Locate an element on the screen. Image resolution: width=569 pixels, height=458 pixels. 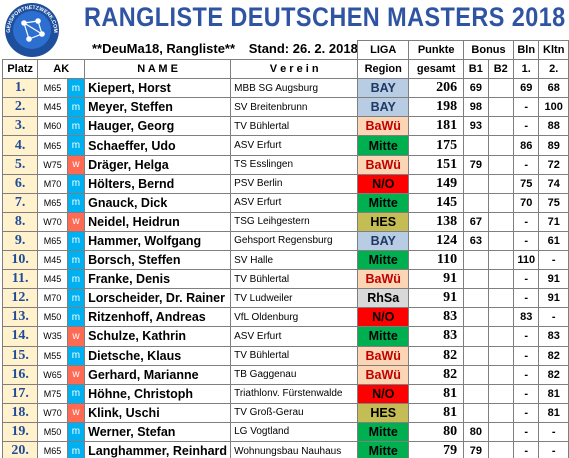
header-kltn: Kltn is located at coordinates (553, 50).